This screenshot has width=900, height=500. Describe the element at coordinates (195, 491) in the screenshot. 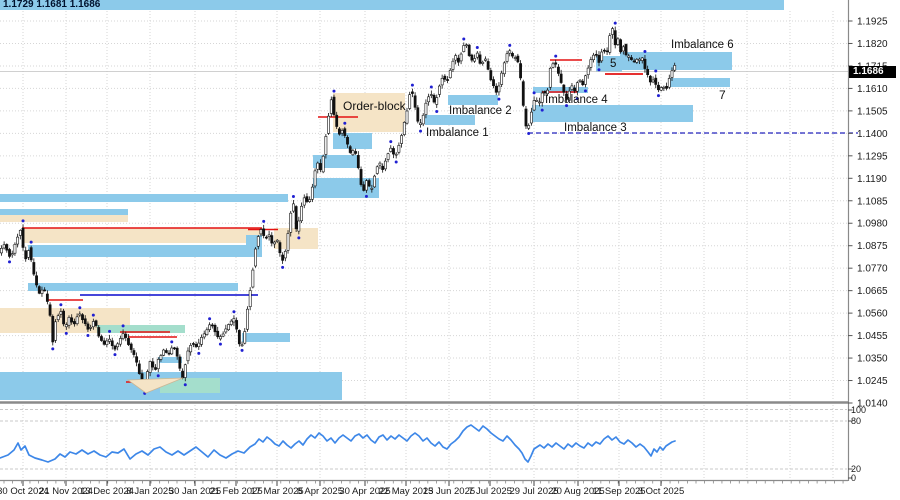

I see `date-tick-label: 30 Jan 2025` at that location.